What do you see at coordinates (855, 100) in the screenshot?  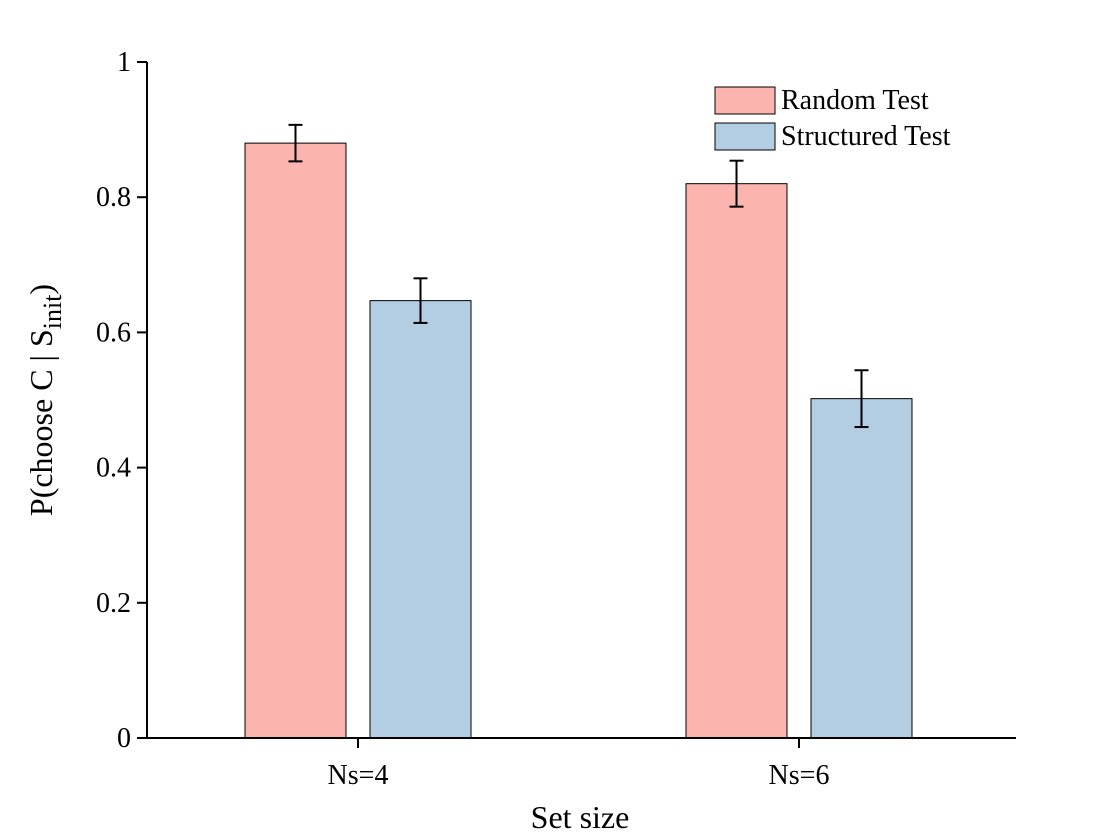 I see `legend-label-random-test: Random Test` at bounding box center [855, 100].